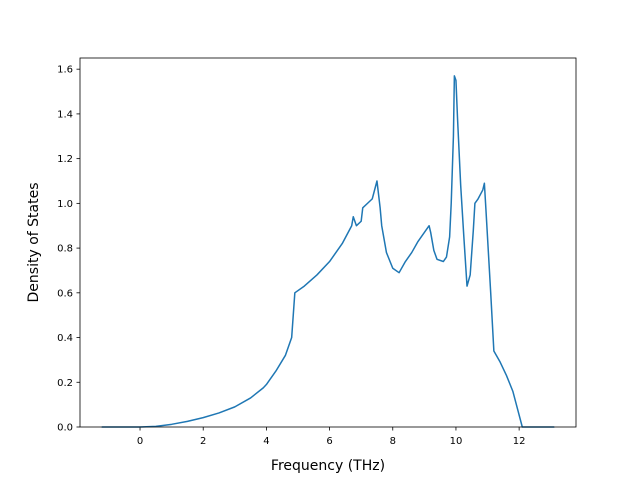 The width and height of the screenshot is (640, 480). What do you see at coordinates (65, 159) in the screenshot?
I see `y-tick-label: 1.2` at bounding box center [65, 159].